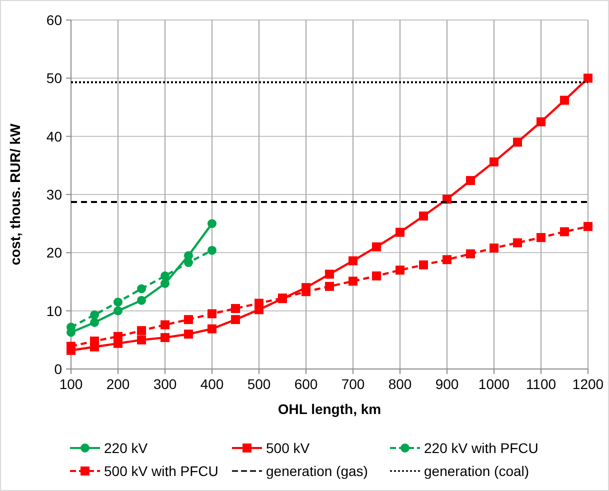 Image resolution: width=609 pixels, height=491 pixels. What do you see at coordinates (58, 369) in the screenshot?
I see `y-tick-label: 0` at bounding box center [58, 369].